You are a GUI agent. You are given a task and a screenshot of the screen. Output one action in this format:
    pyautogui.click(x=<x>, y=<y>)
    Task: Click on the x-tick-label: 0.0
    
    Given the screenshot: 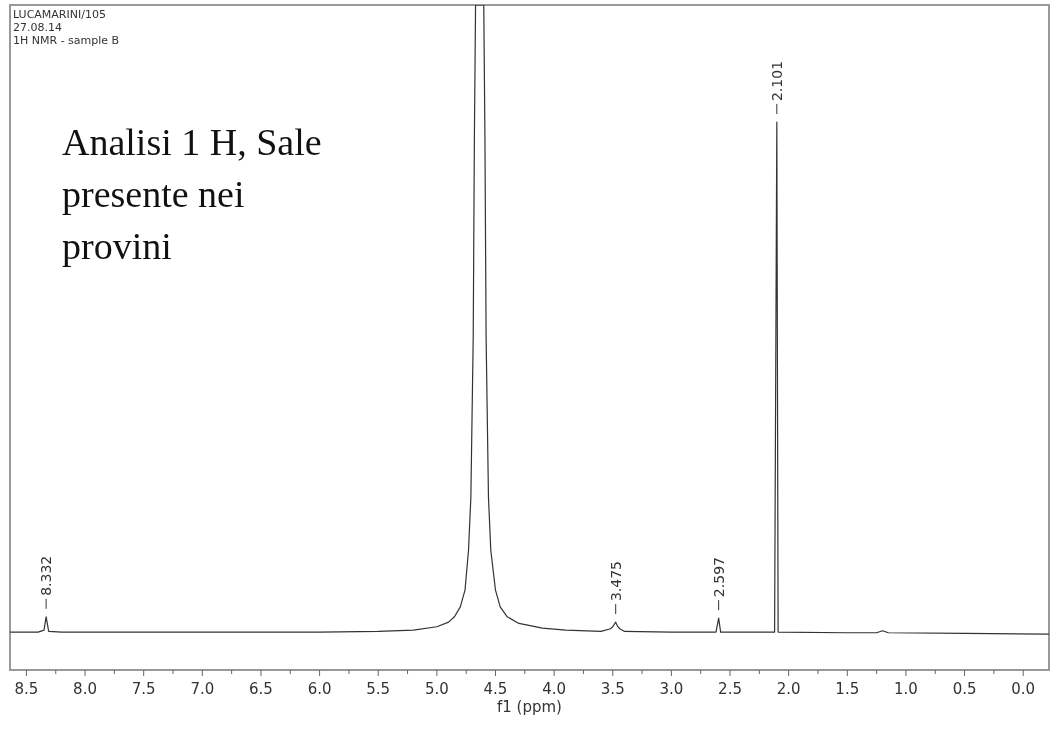 What is the action you would take?
    pyautogui.click(x=1023, y=689)
    